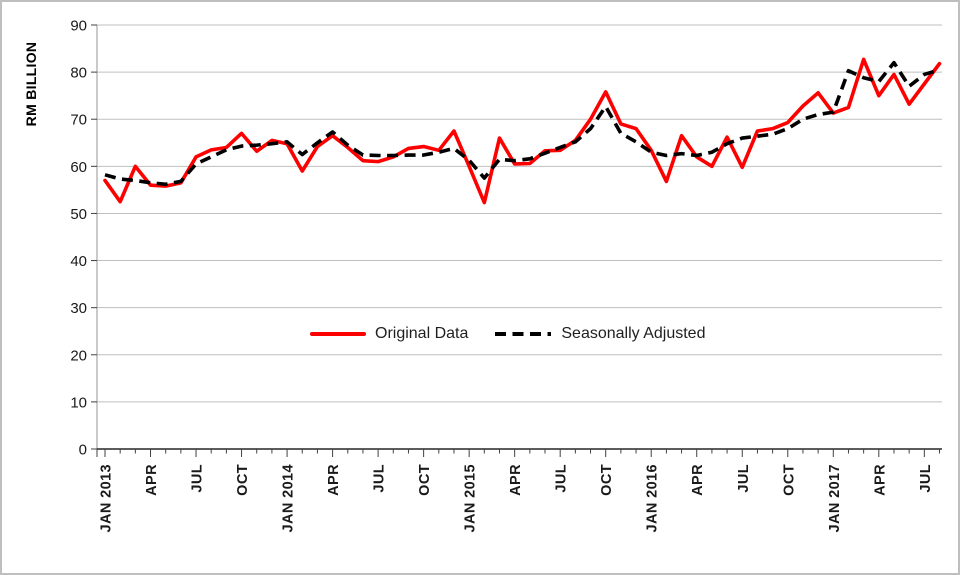 Image resolution: width=960 pixels, height=575 pixels. I want to click on x-axis-label: JAN 2015, so click(471, 498).